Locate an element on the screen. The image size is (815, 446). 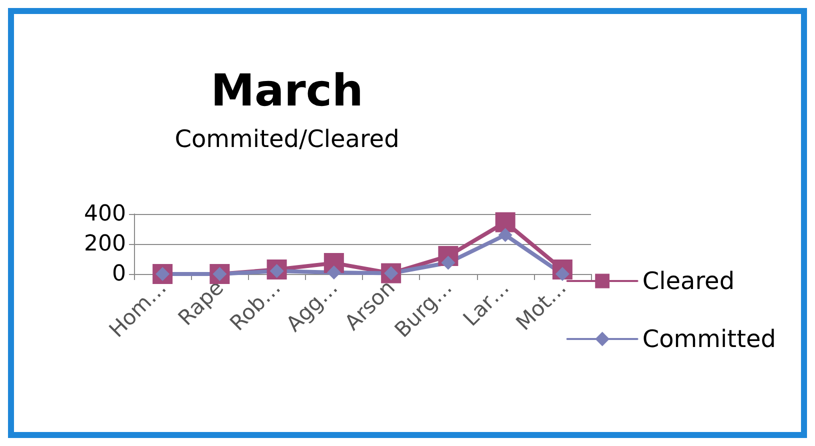
legend-label: Cleared is located at coordinates (688, 281).